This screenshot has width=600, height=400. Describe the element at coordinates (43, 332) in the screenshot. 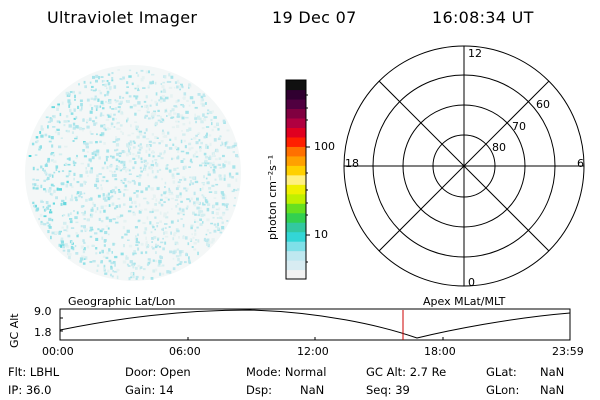

I see `timeline-ytick-low: 1.8` at that location.